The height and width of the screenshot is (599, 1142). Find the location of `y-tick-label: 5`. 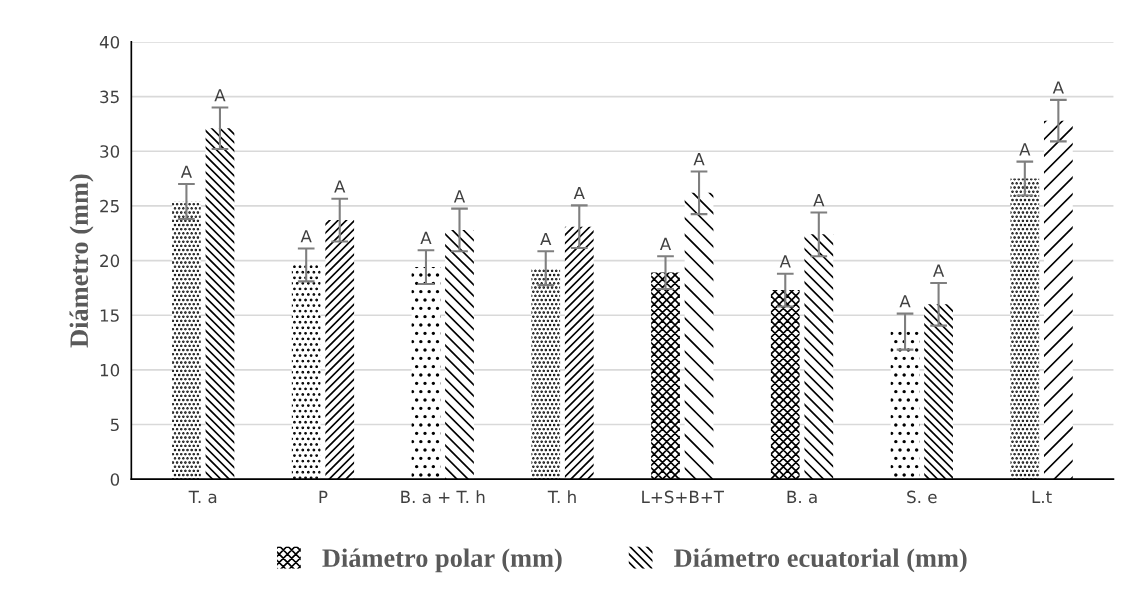

y-tick-label: 5 is located at coordinates (114, 425).